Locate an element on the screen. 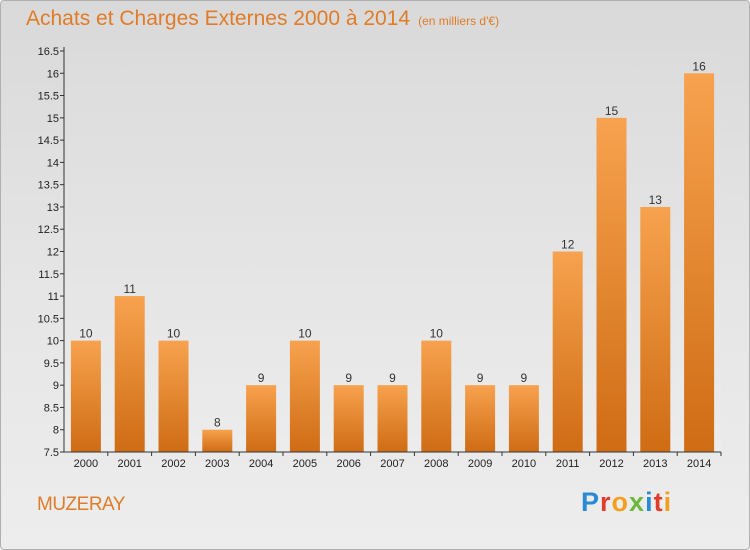 The image size is (750, 550). chart-title-text: Achats et Charges Externes 2000 à 2014 is located at coordinates (218, 18).